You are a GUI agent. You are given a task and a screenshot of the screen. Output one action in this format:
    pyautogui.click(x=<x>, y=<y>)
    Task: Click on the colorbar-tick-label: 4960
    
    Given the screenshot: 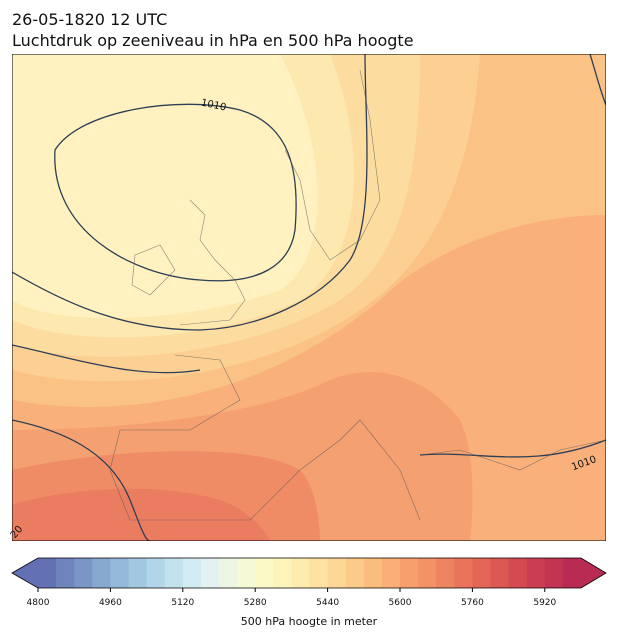 What is the action you would take?
    pyautogui.click(x=110, y=603)
    